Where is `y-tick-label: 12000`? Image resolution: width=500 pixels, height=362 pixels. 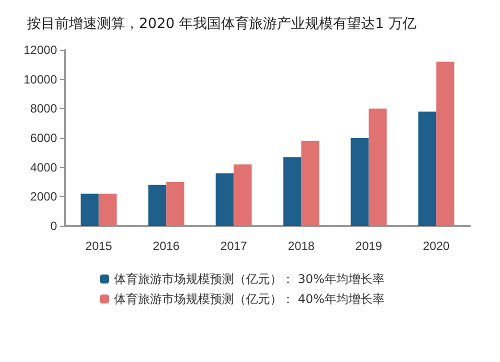
y-tick-label: 12000 is located at coordinates (41, 50).